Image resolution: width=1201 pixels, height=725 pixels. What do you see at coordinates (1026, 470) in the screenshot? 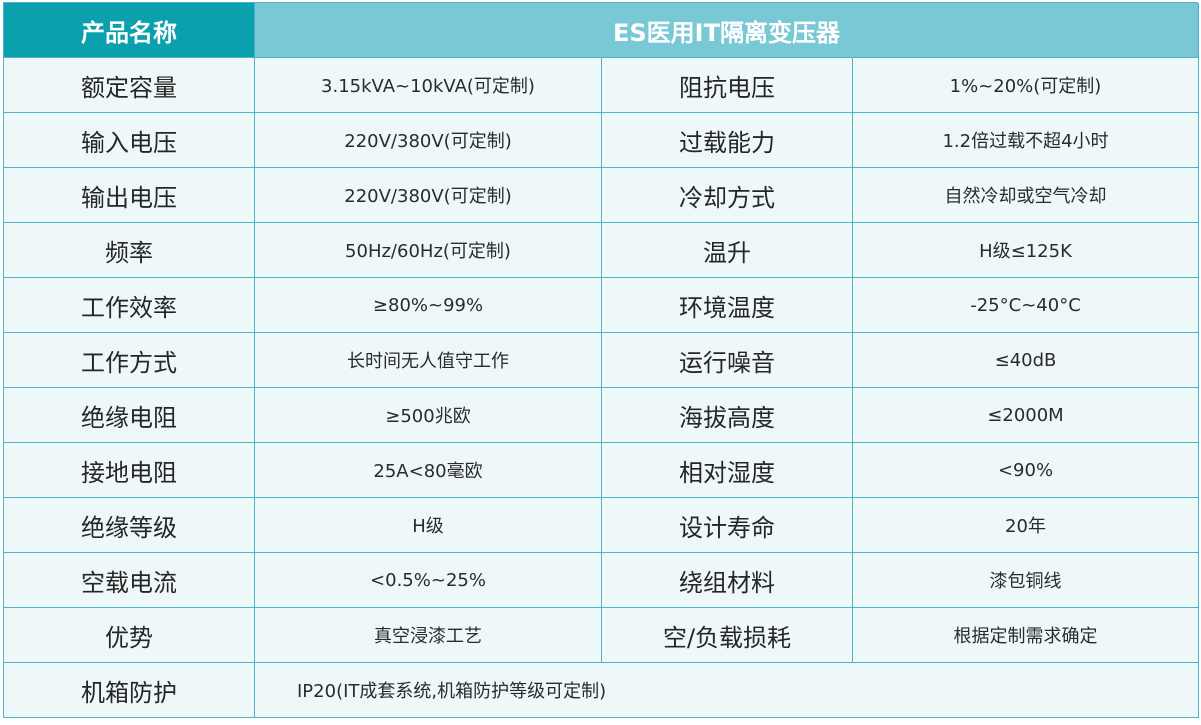
I see `row-value: <90%` at bounding box center [1026, 470].